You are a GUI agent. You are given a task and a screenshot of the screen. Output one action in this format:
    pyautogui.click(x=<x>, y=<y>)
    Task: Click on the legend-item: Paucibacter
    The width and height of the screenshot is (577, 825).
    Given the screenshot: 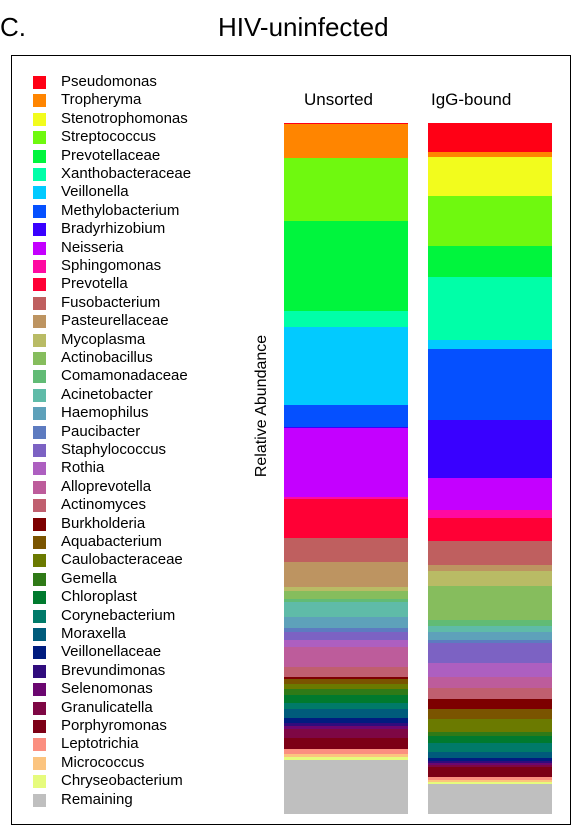 What is the action you would take?
    pyautogui.click(x=163, y=431)
    